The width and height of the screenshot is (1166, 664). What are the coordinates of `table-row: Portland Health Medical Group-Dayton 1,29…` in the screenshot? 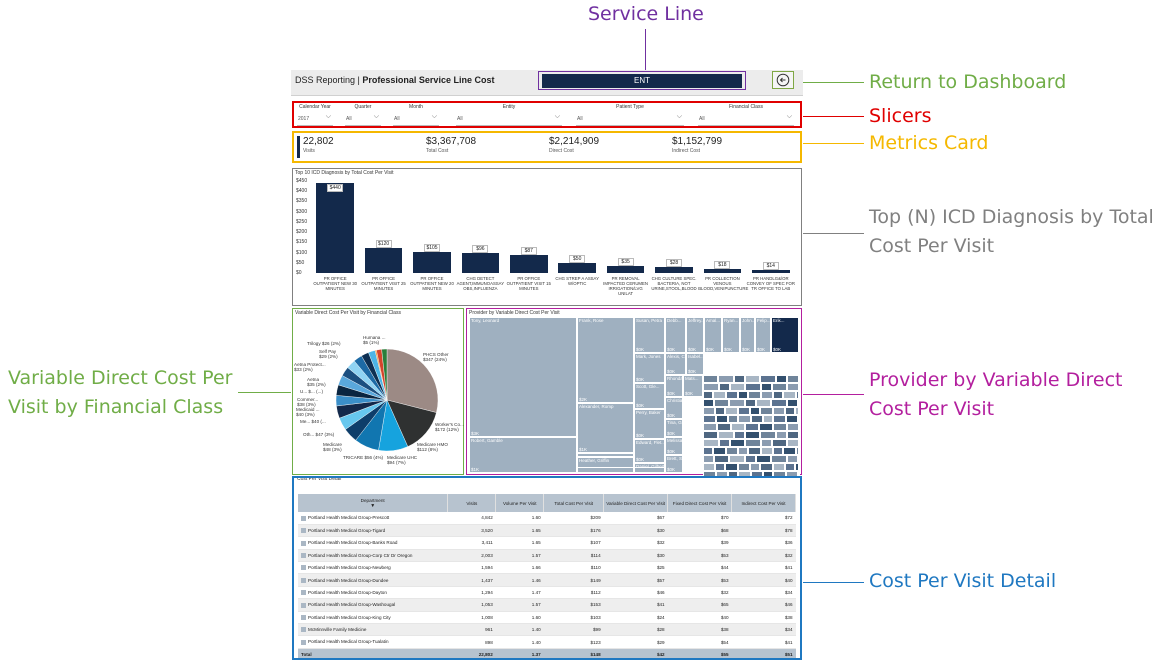 It's located at (547, 593).